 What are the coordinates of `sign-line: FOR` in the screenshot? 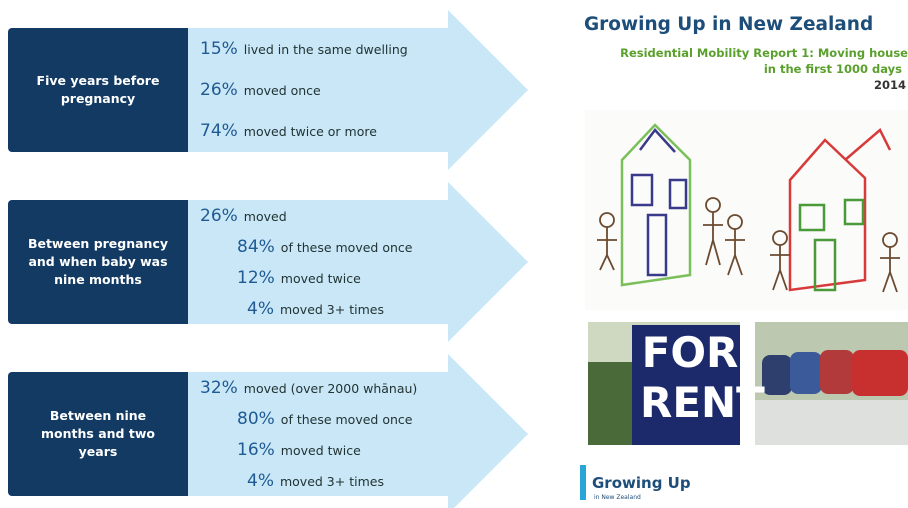 It's located at (690, 352).